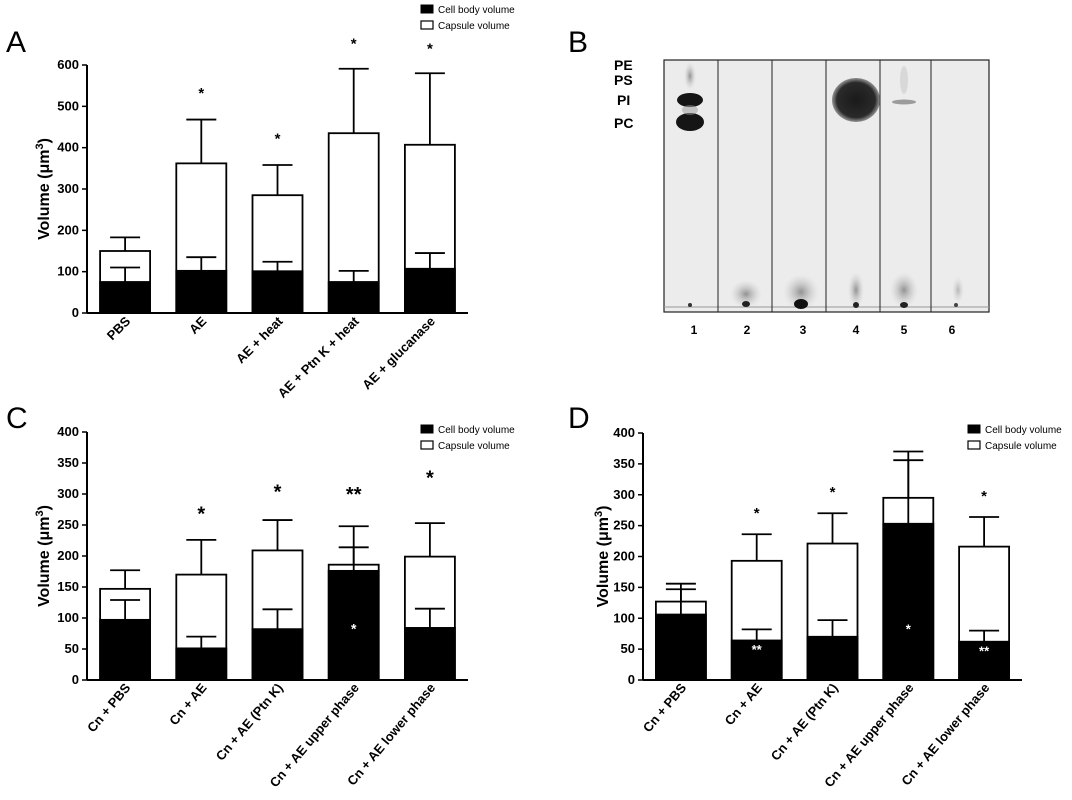  What do you see at coordinates (690, 122) in the screenshot?
I see `tlc-spot-lane1-pc` at bounding box center [690, 122].